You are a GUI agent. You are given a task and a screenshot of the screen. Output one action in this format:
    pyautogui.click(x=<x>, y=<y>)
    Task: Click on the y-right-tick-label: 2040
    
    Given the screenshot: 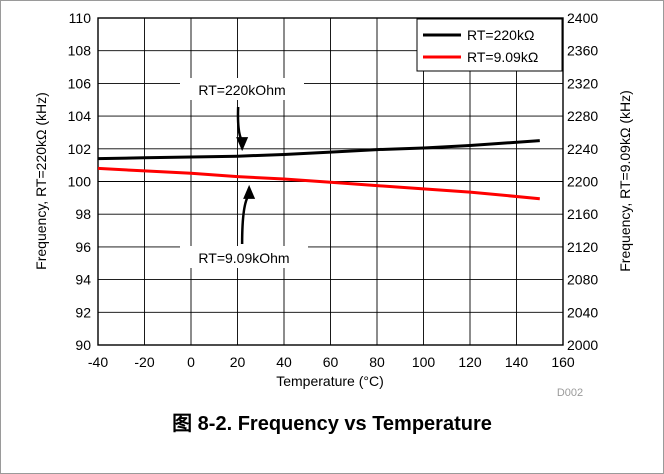 What is the action you would take?
    pyautogui.click(x=582, y=312)
    